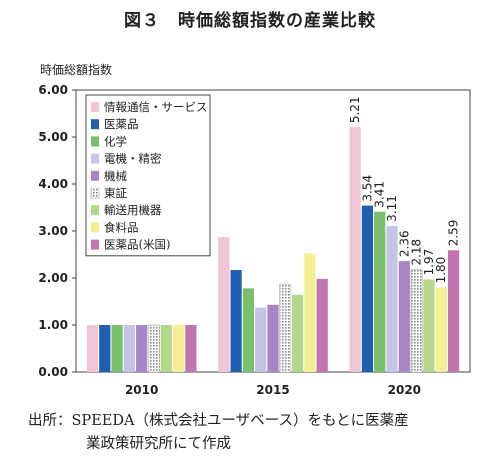 The width and height of the screenshot is (500, 464). What do you see at coordinates (121, 227) in the screenshot?
I see `legend-label: 食料品` at bounding box center [121, 227].